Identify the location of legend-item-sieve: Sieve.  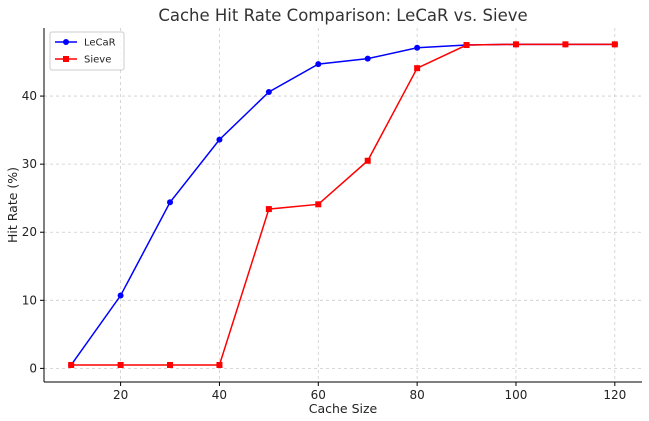
(83, 60).